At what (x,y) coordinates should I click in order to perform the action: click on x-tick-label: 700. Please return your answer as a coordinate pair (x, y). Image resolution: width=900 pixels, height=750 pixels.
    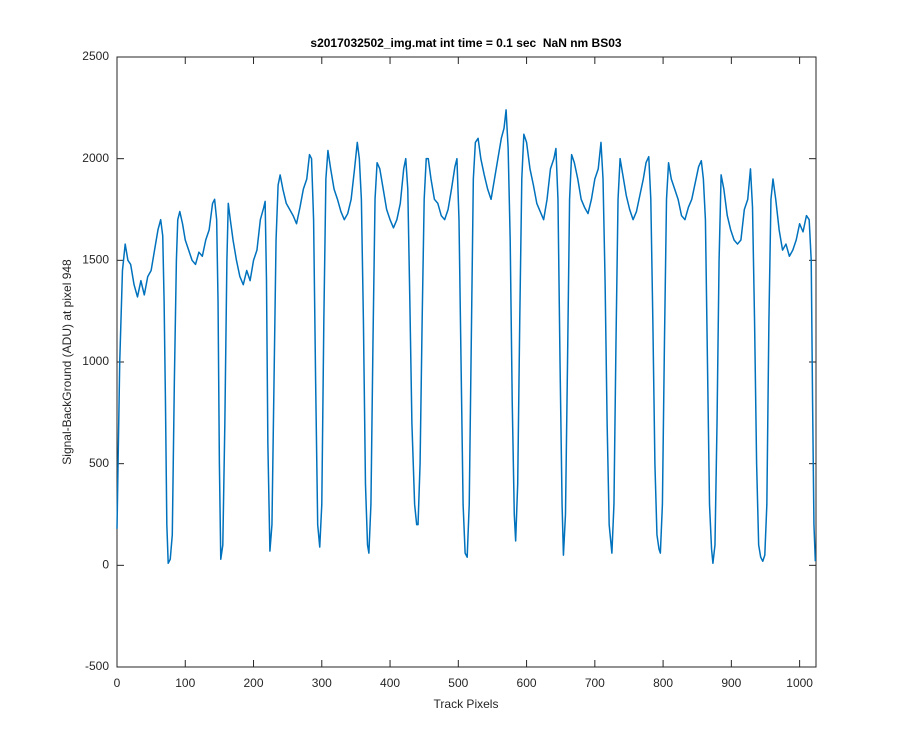
    Looking at the image, I should click on (595, 683).